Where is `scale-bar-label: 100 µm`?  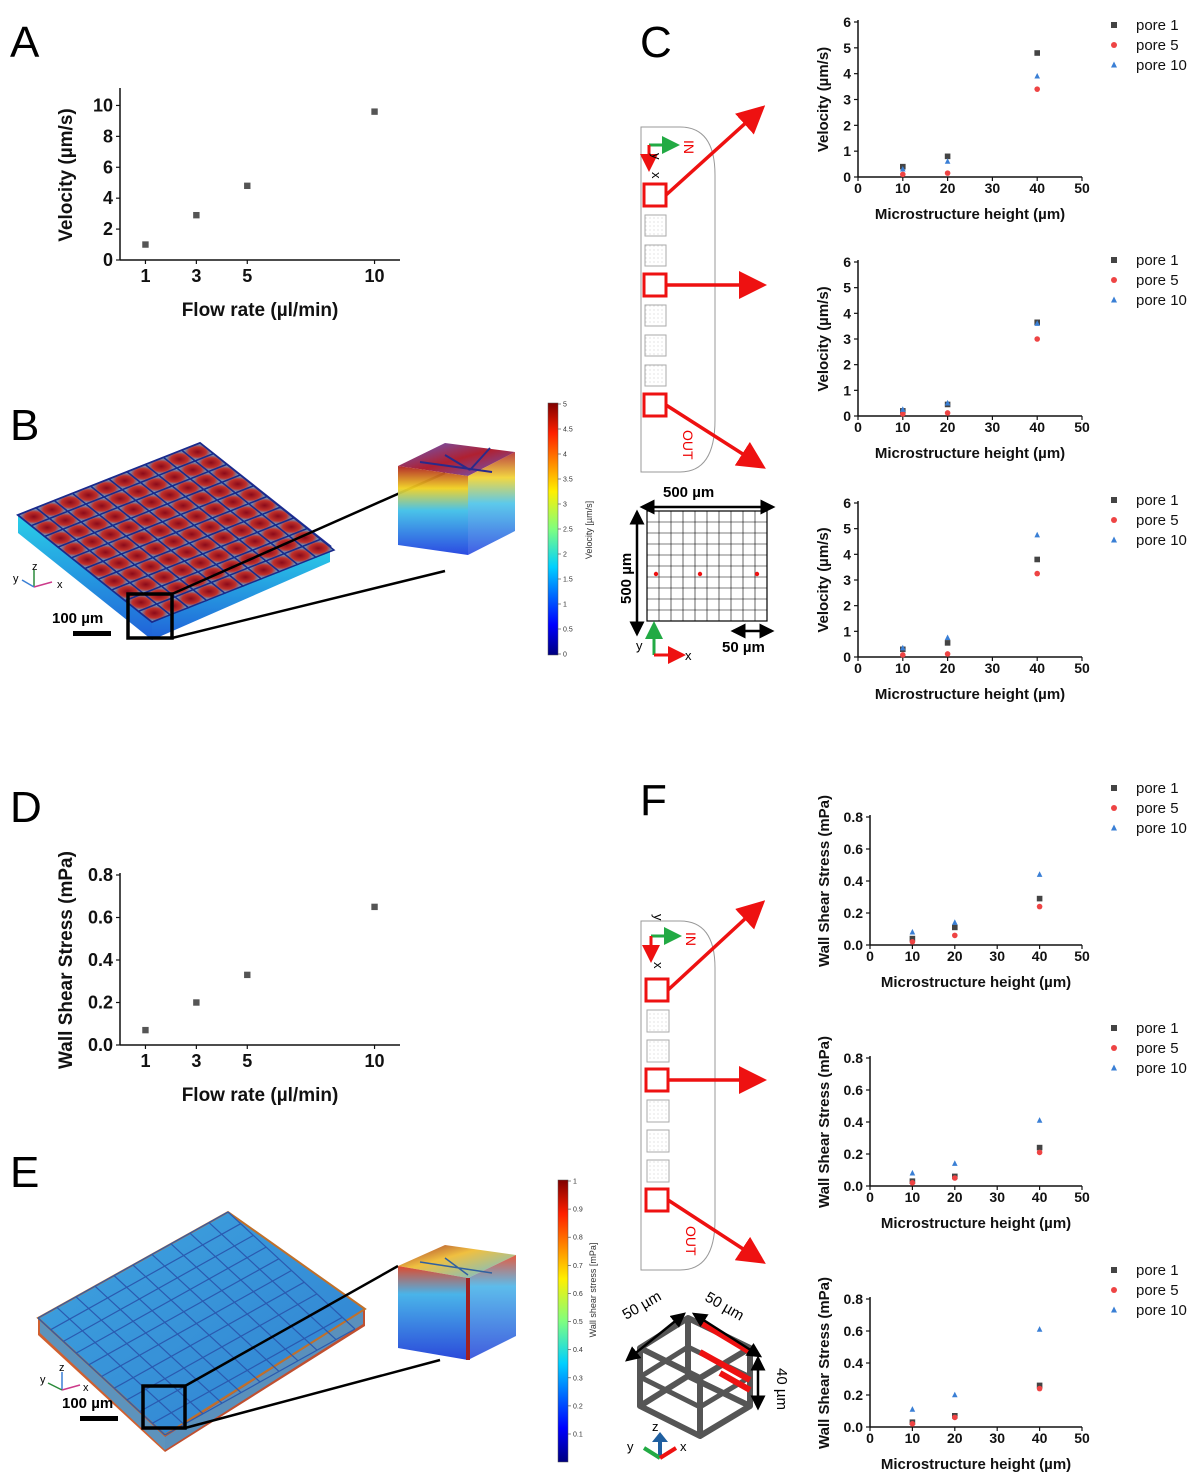
scale-bar-label: 100 µm is located at coordinates (77, 618).